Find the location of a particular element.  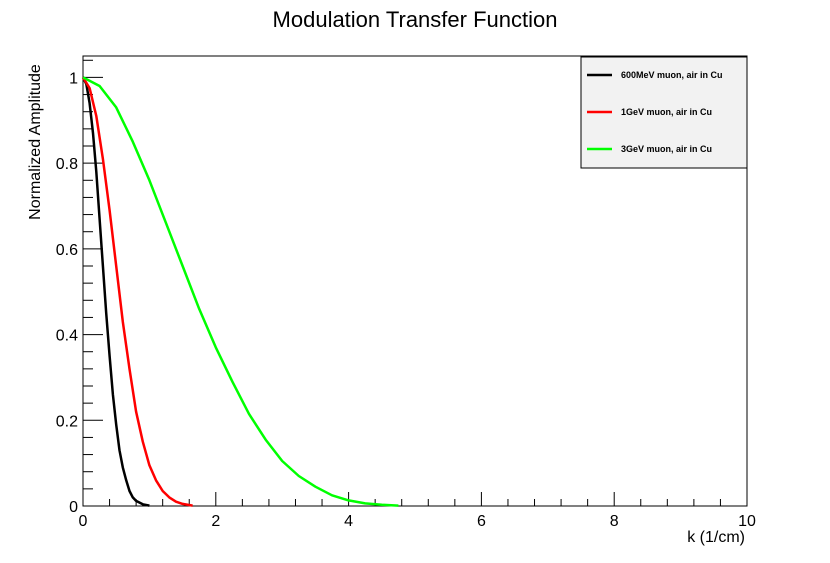

y-tick-label: 0.8 is located at coordinates (67, 164).